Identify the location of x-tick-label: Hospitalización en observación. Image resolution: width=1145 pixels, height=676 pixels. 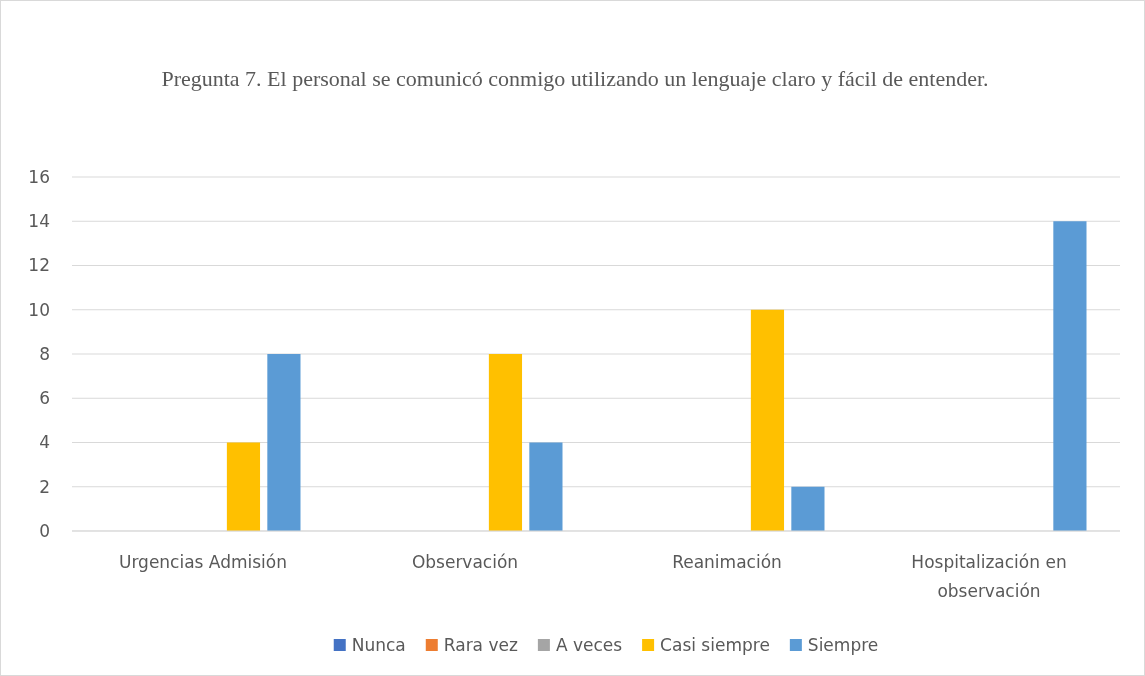
(989, 576).